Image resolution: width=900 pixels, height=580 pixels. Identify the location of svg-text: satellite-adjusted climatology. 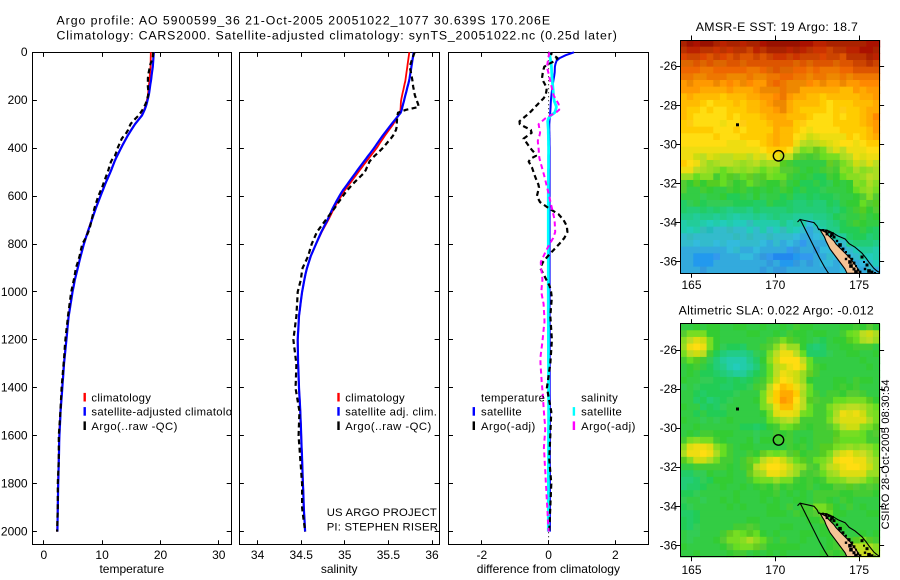
(167, 413).